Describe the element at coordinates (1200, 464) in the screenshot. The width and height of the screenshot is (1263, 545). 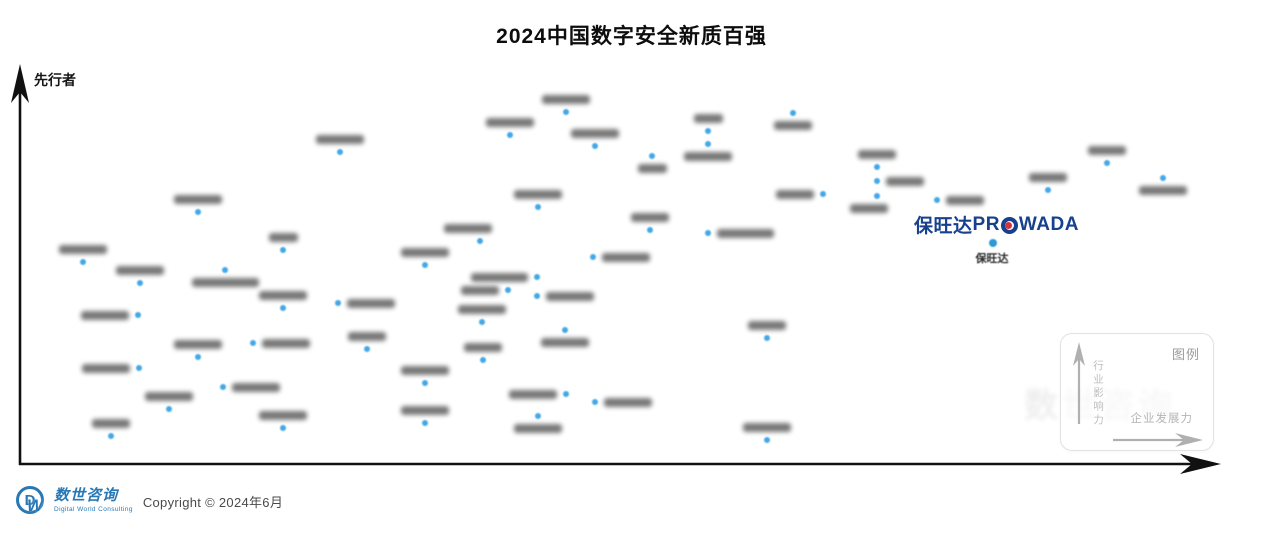
I see `x-axis-arrowhead` at that location.